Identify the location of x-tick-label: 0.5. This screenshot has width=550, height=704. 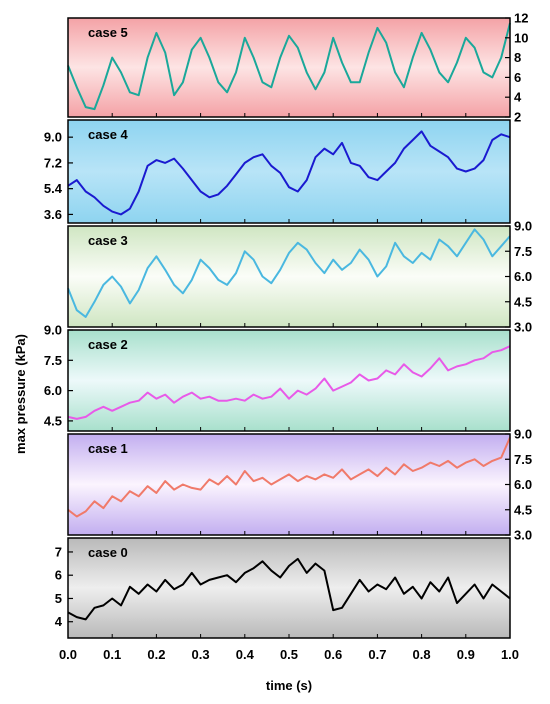
(289, 654).